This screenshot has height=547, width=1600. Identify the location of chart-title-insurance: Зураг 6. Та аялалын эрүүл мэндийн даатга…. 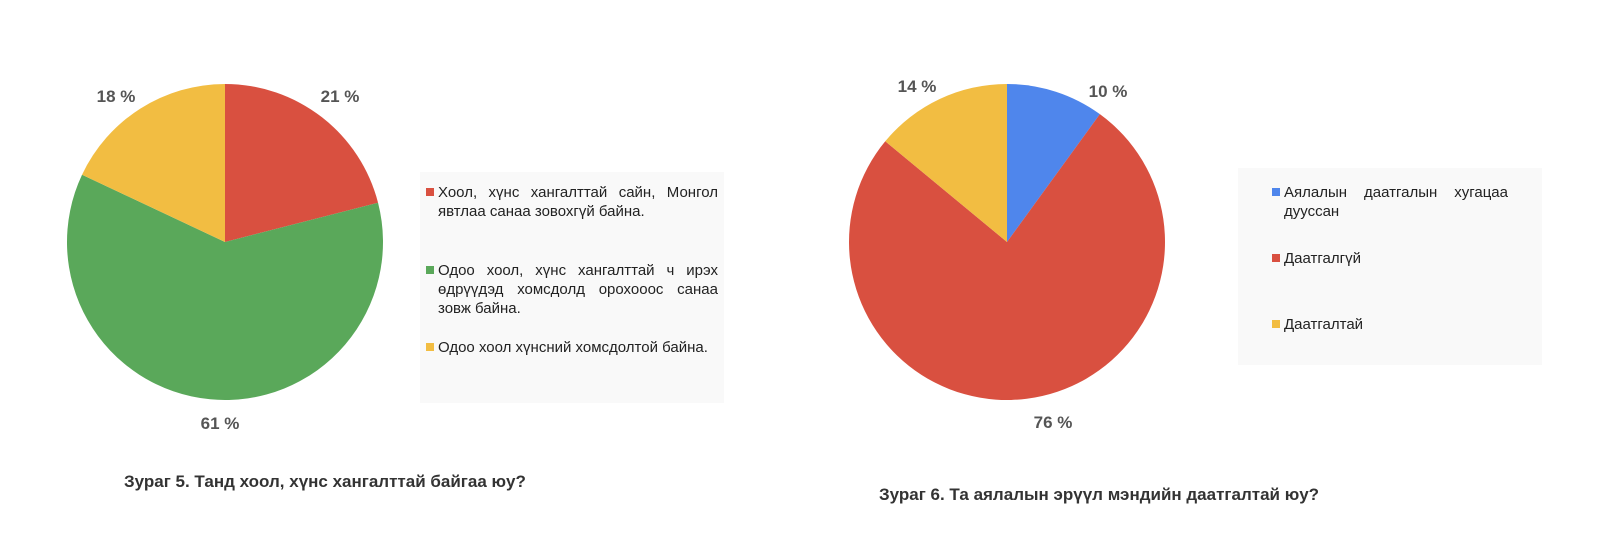
(1099, 494).